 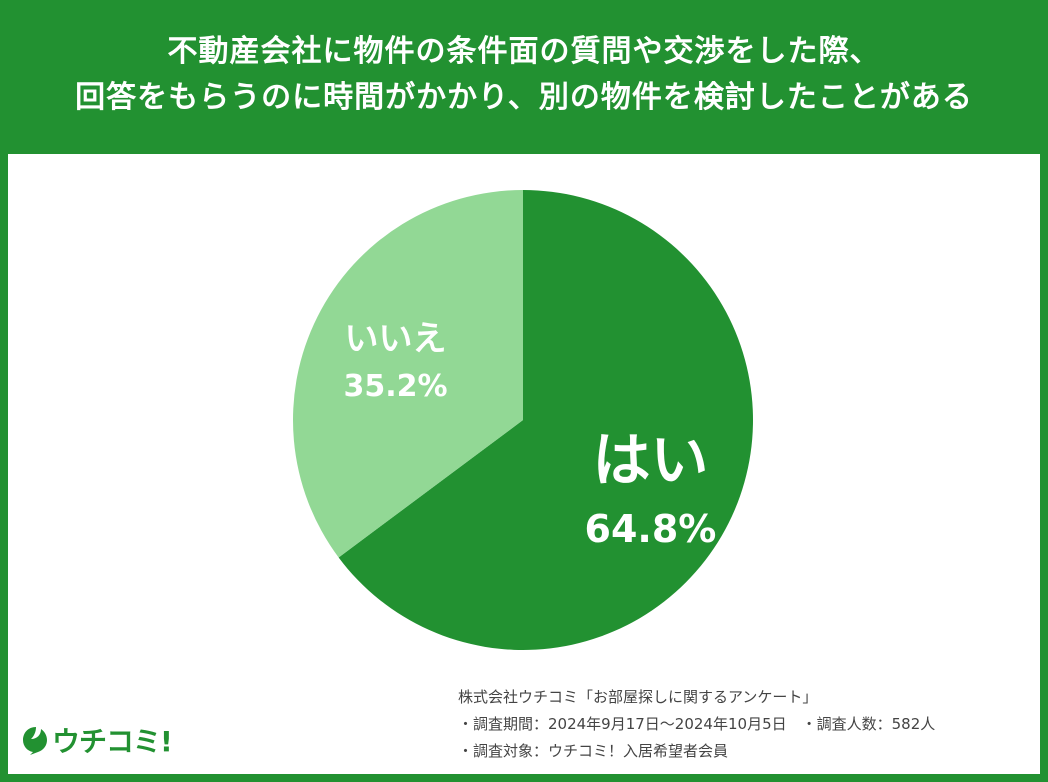 I want to click on survey-period: ・調査期間：2024年9月17日〜2024年10月5日 ・調査人数：582人, so click(x=697, y=724).